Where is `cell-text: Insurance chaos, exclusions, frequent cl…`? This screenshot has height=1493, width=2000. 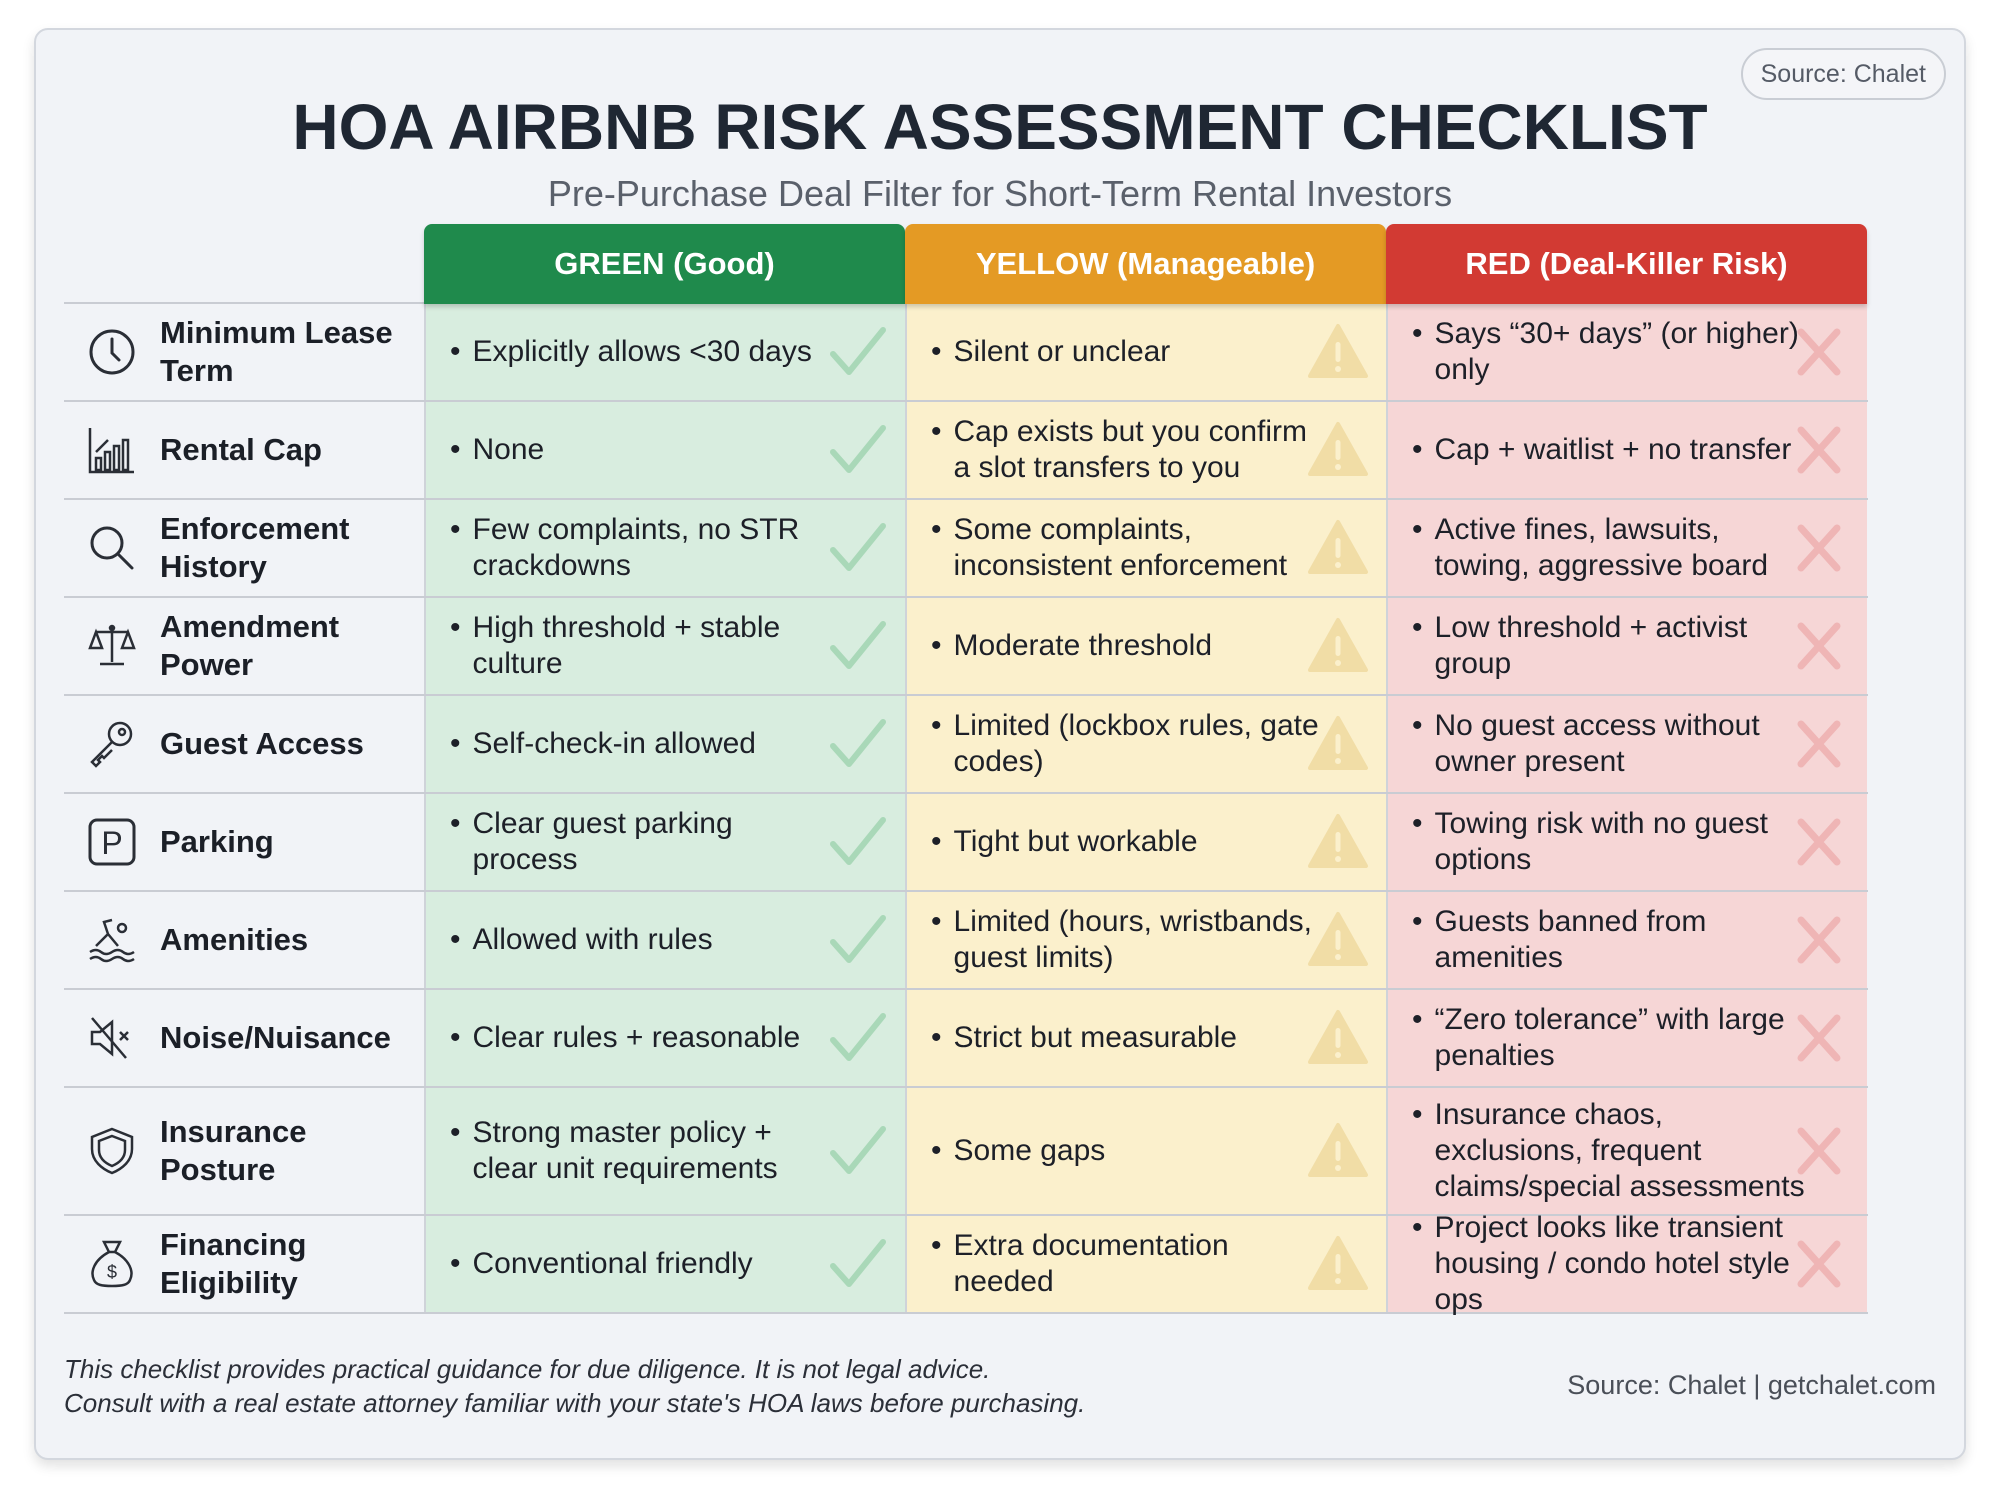
cell-text: Insurance chaos, exclusions, frequent cl… is located at coordinates (1609, 1151).